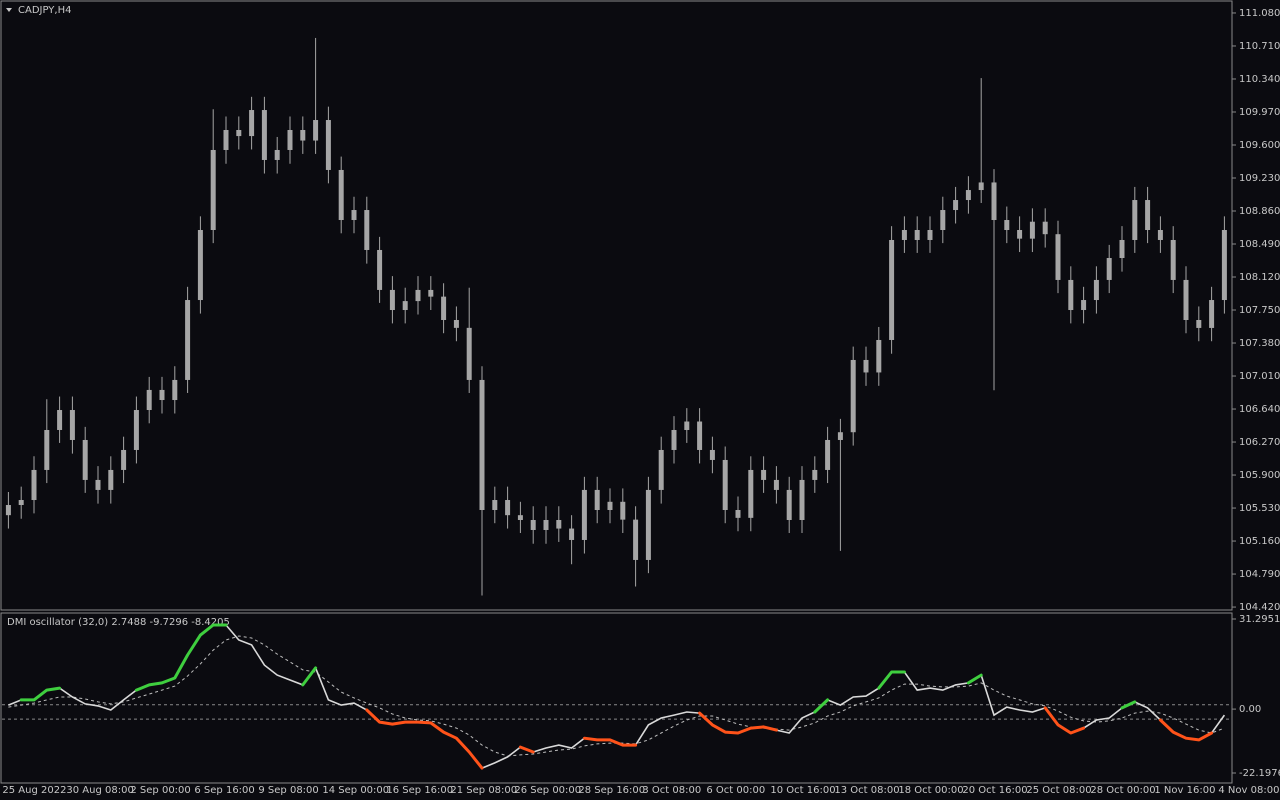 The height and width of the screenshot is (800, 1280). What do you see at coordinates (1058, 790) in the screenshot?
I see `x-tick-label: 25 Oct 08:00` at bounding box center [1058, 790].